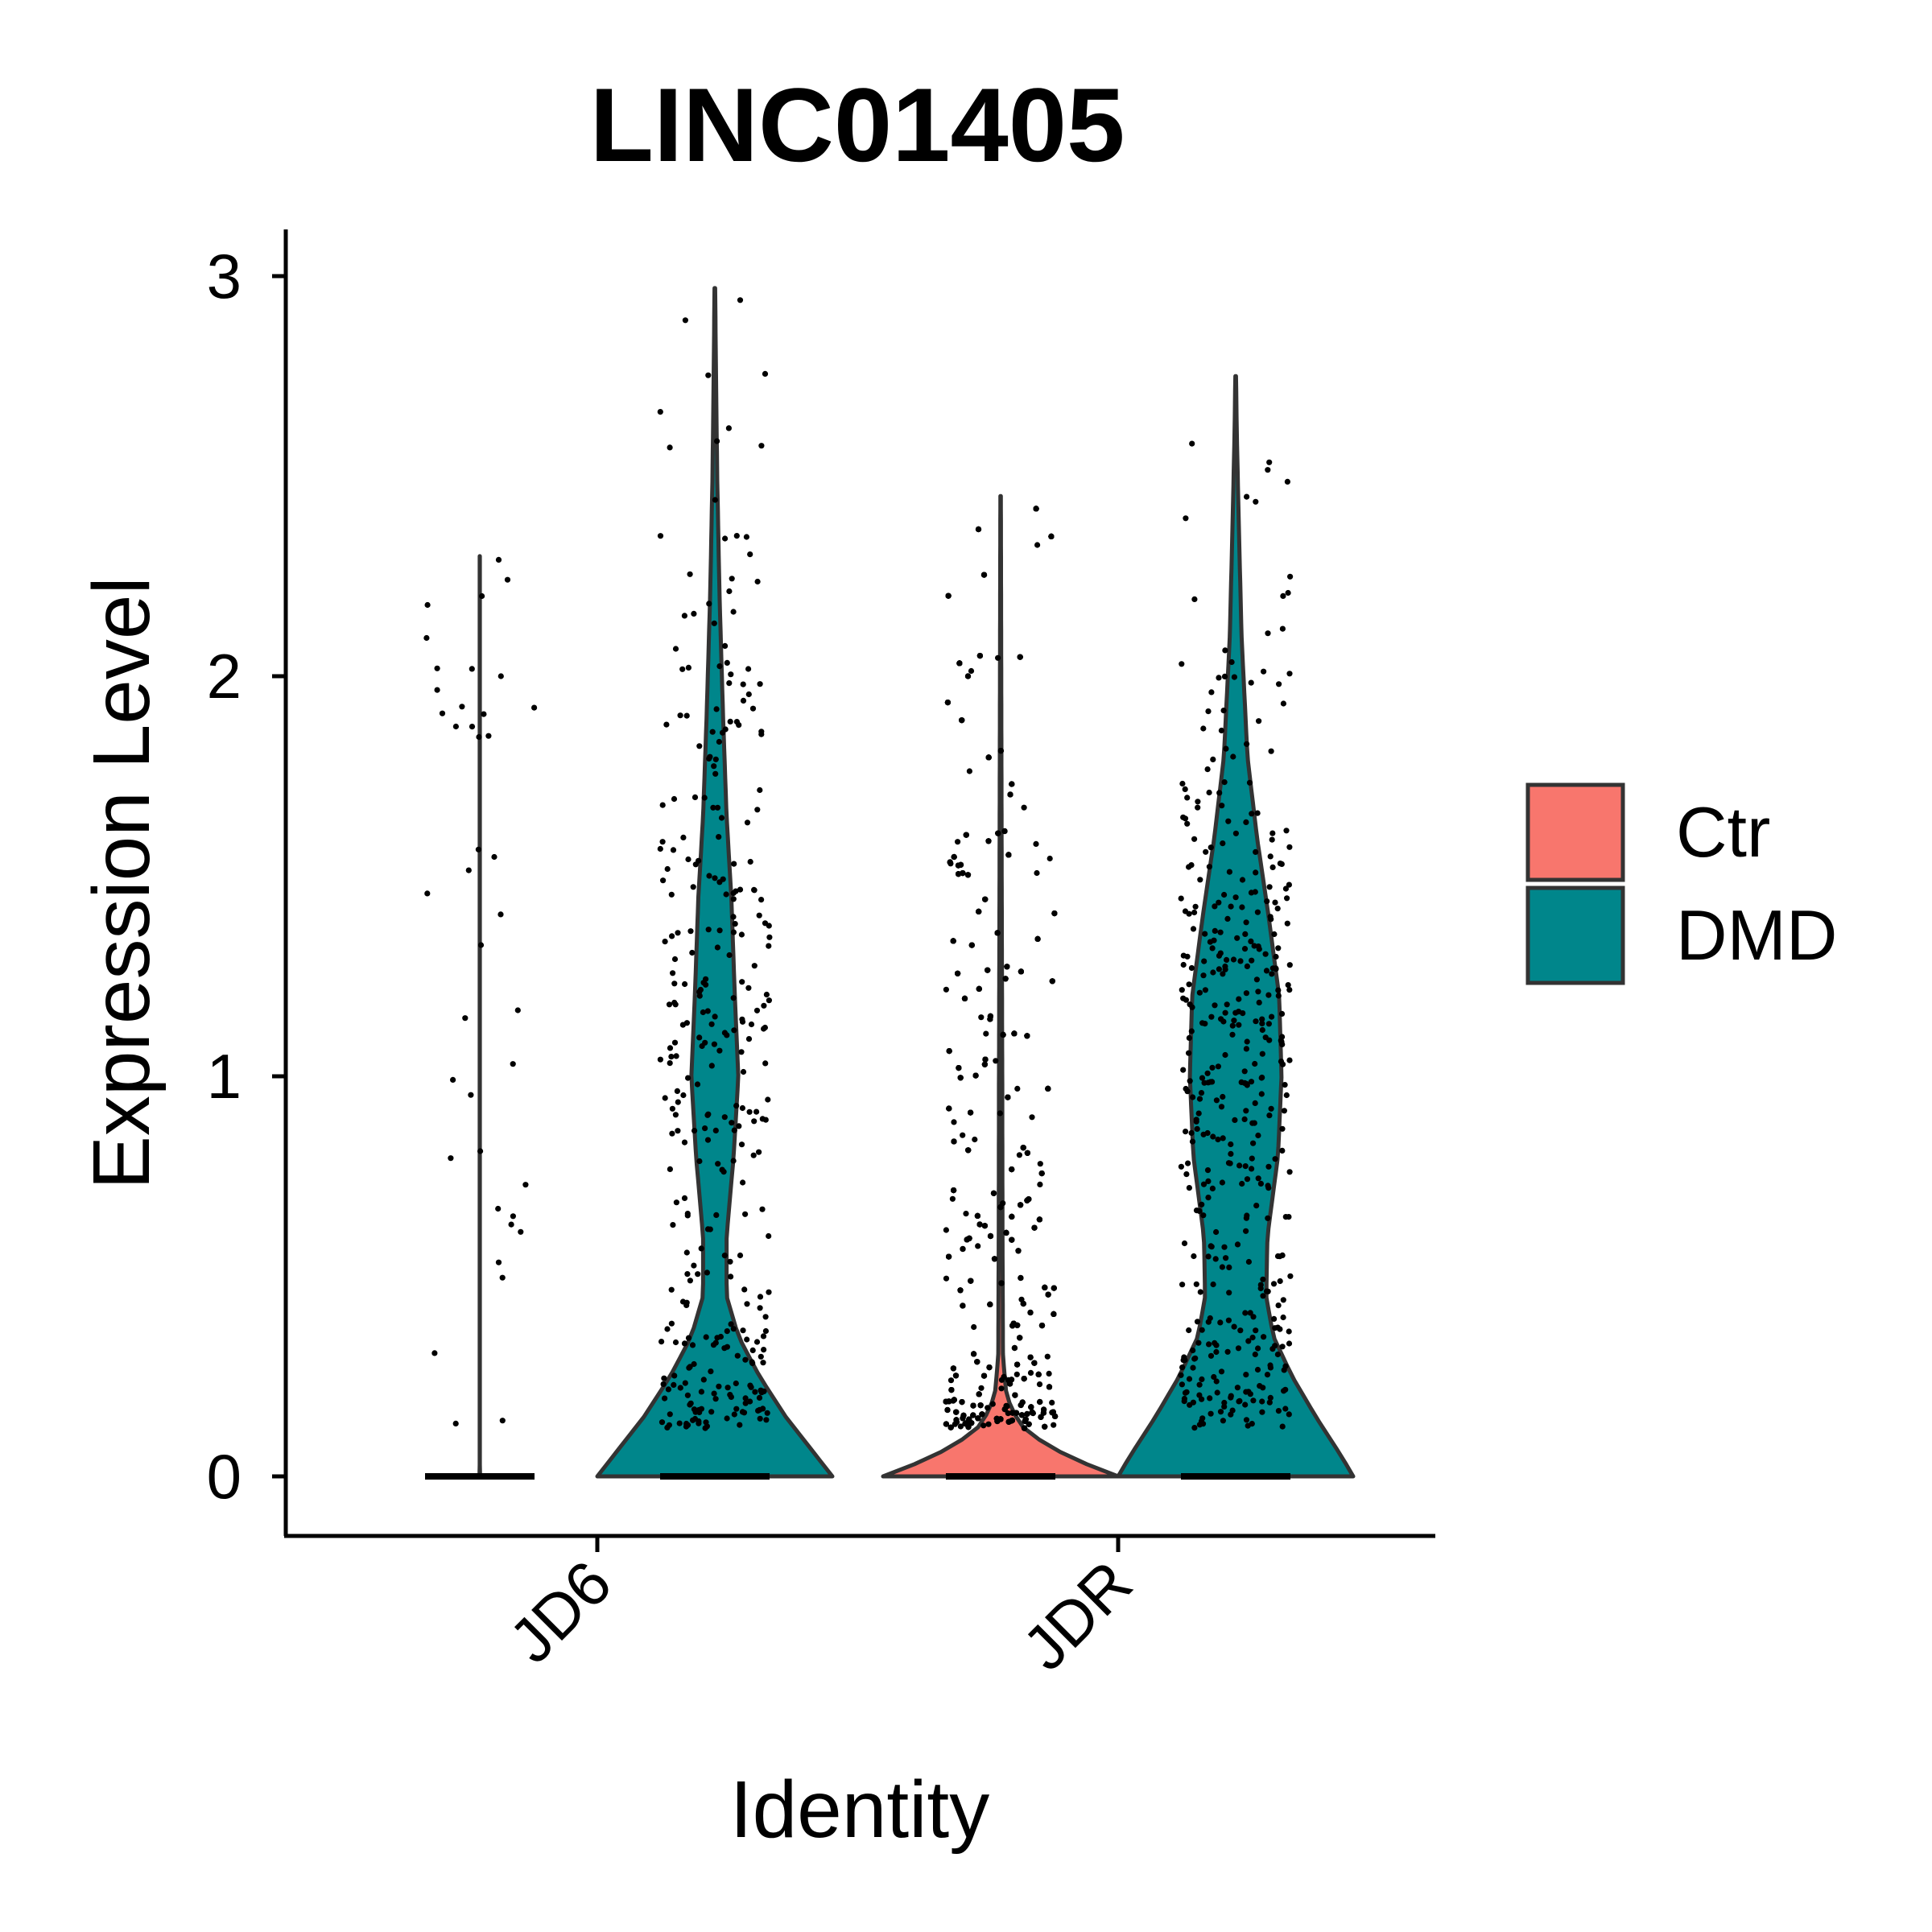  Describe the element at coordinates (224, 676) in the screenshot. I see `y-tick-label: 2` at that location.